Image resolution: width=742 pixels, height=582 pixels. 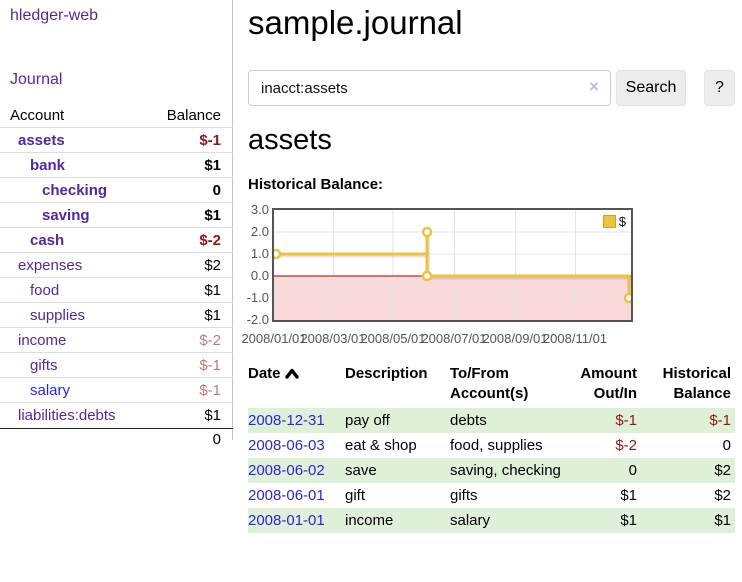 What do you see at coordinates (116, 340) in the screenshot?
I see `account-row: income $-2` at bounding box center [116, 340].